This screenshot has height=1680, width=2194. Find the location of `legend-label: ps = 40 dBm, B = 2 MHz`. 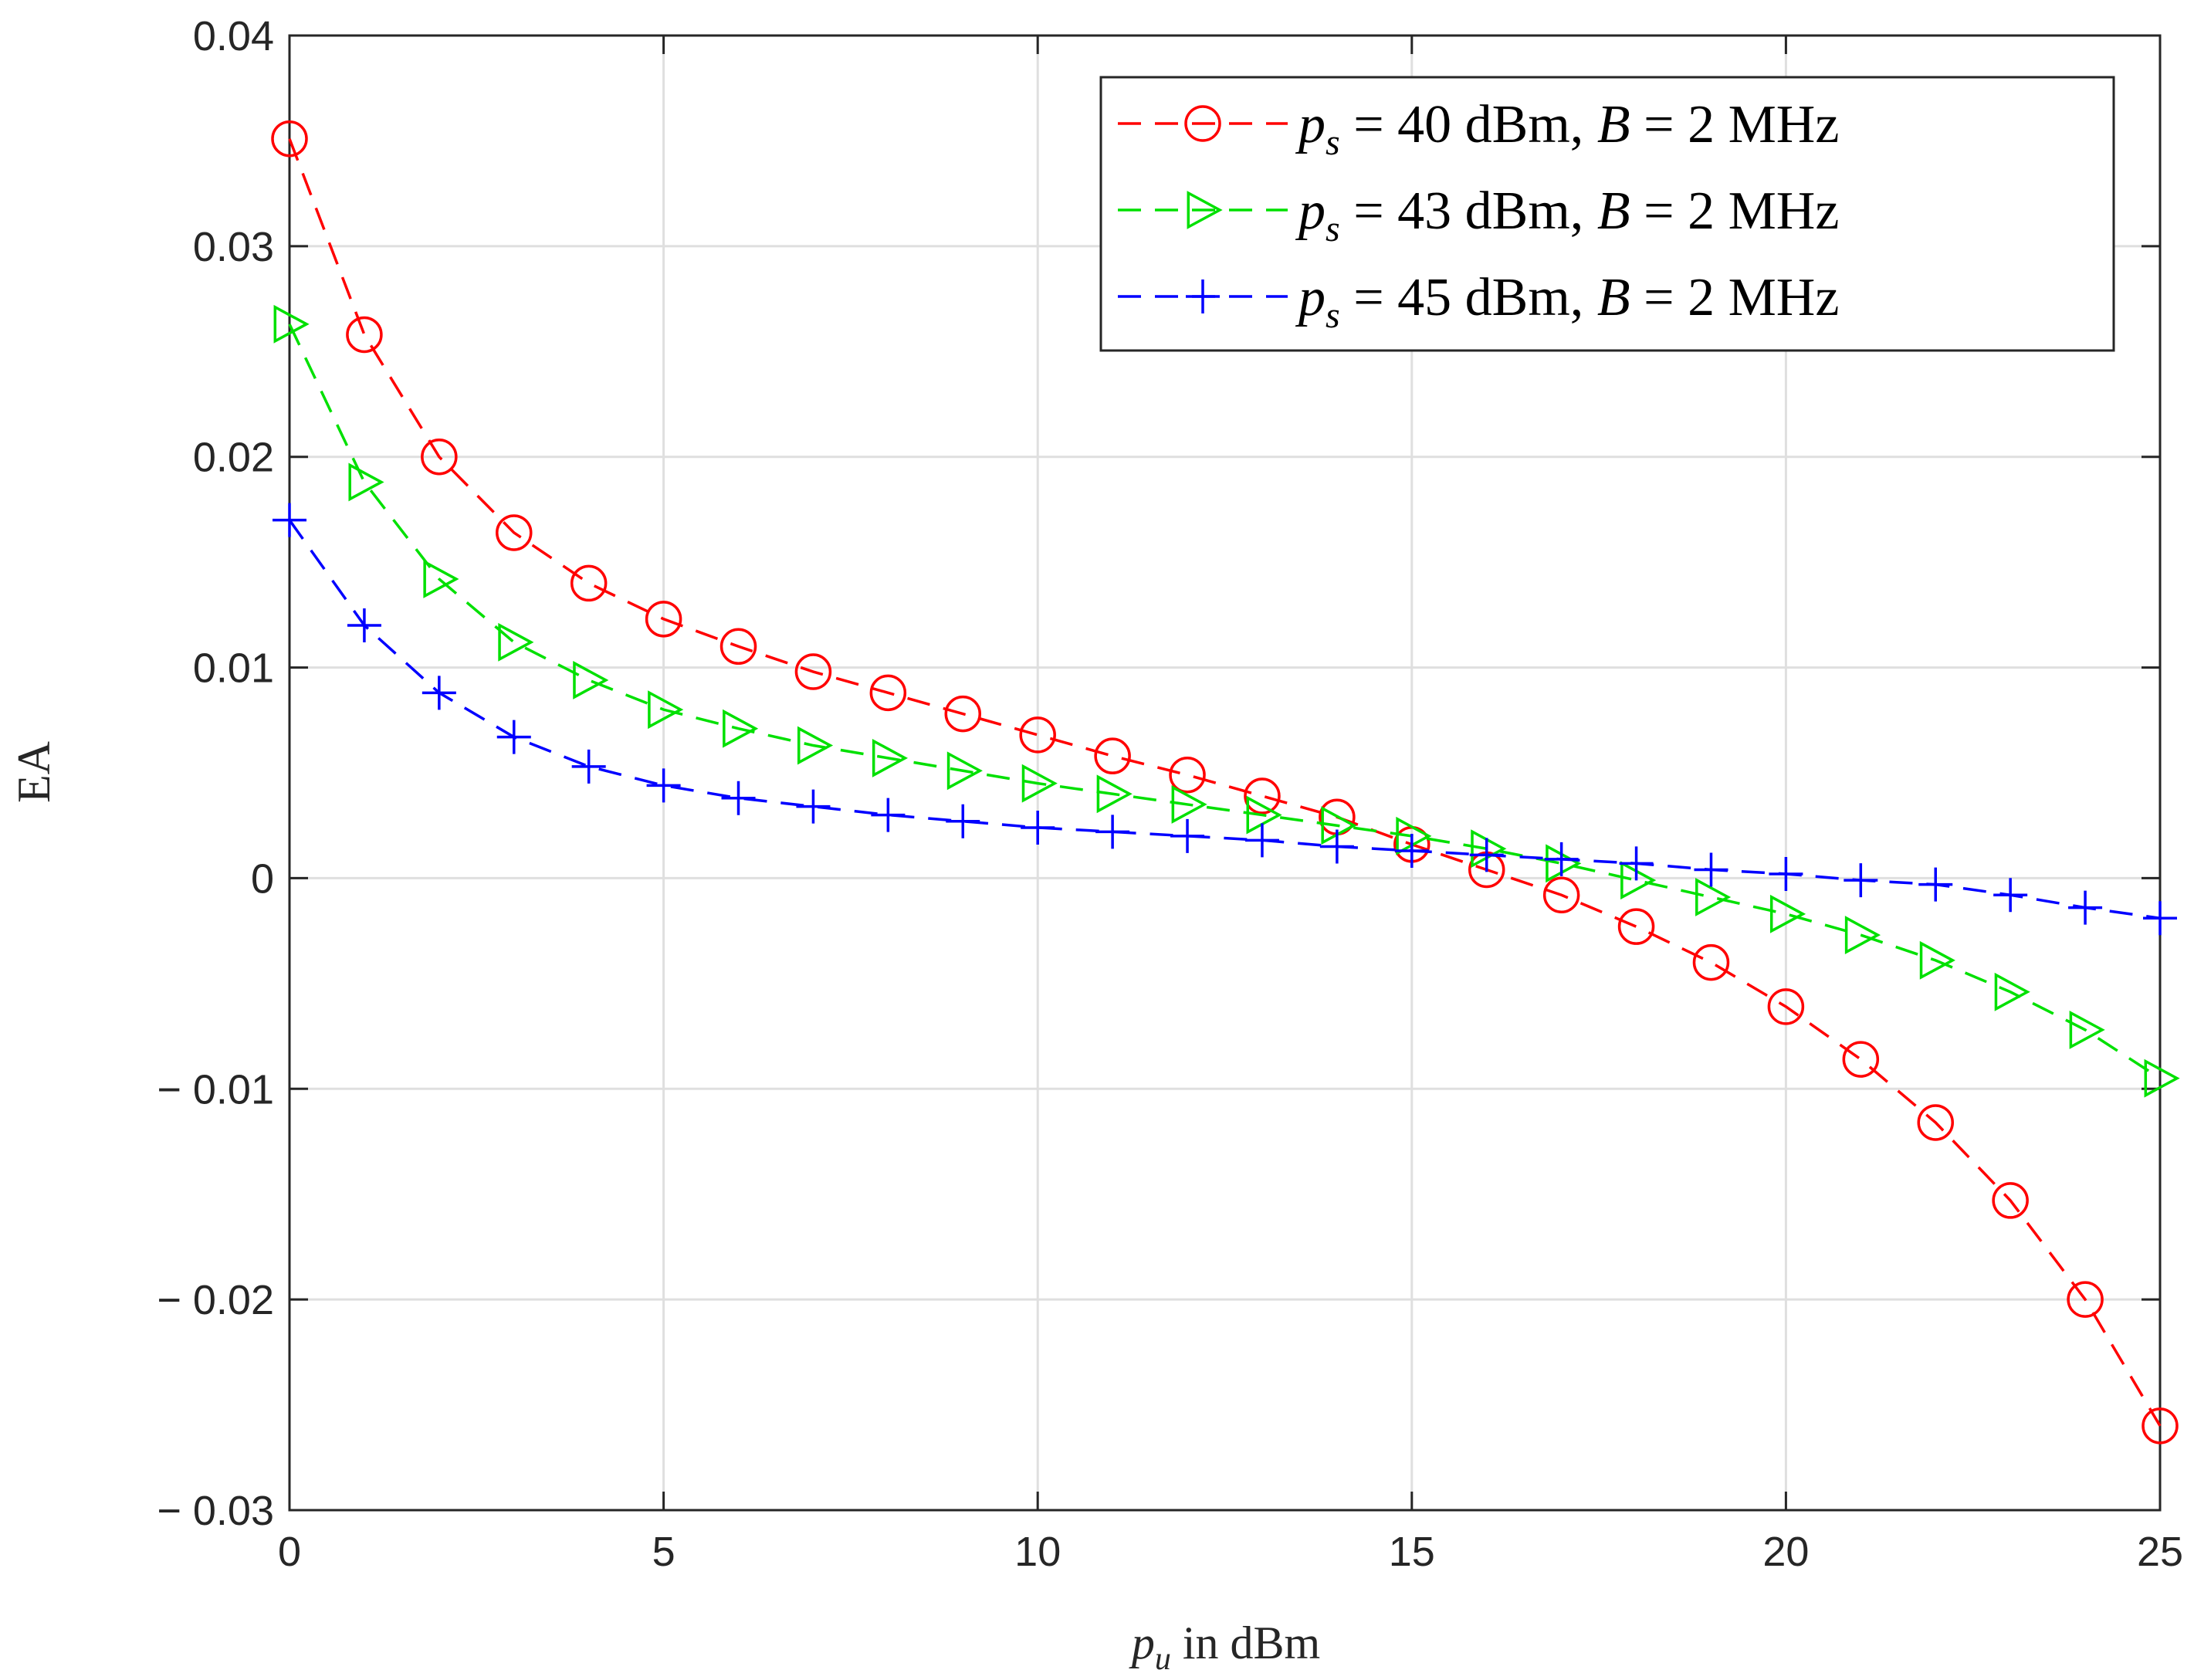

legend-label: ps = 40 dBm, B = 2 MHz is located at coordinates (1567, 129).